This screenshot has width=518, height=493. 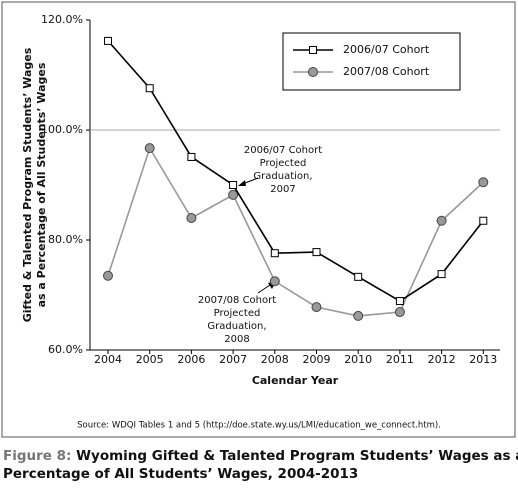 What do you see at coordinates (358, 359) in the screenshot?
I see `x-tick-label: 2010` at bounding box center [358, 359].